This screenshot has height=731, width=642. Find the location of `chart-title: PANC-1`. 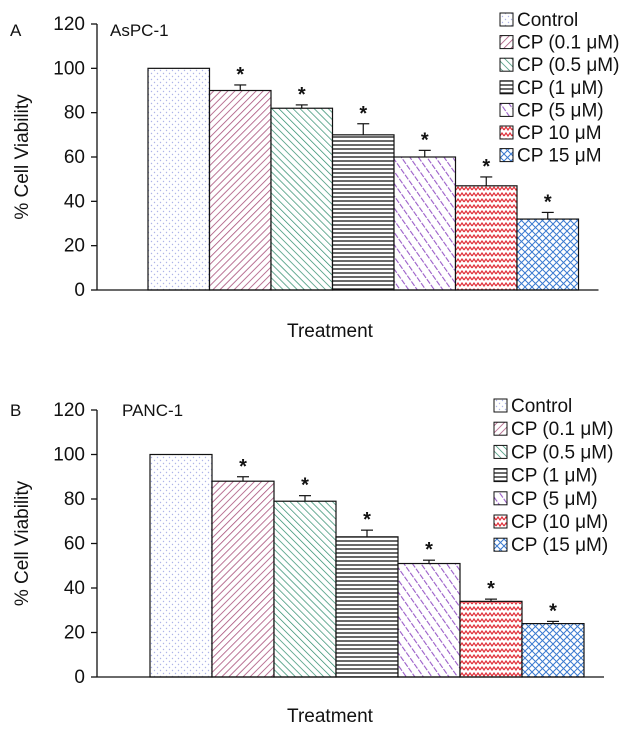

chart-title: PANC-1 is located at coordinates (152, 410).